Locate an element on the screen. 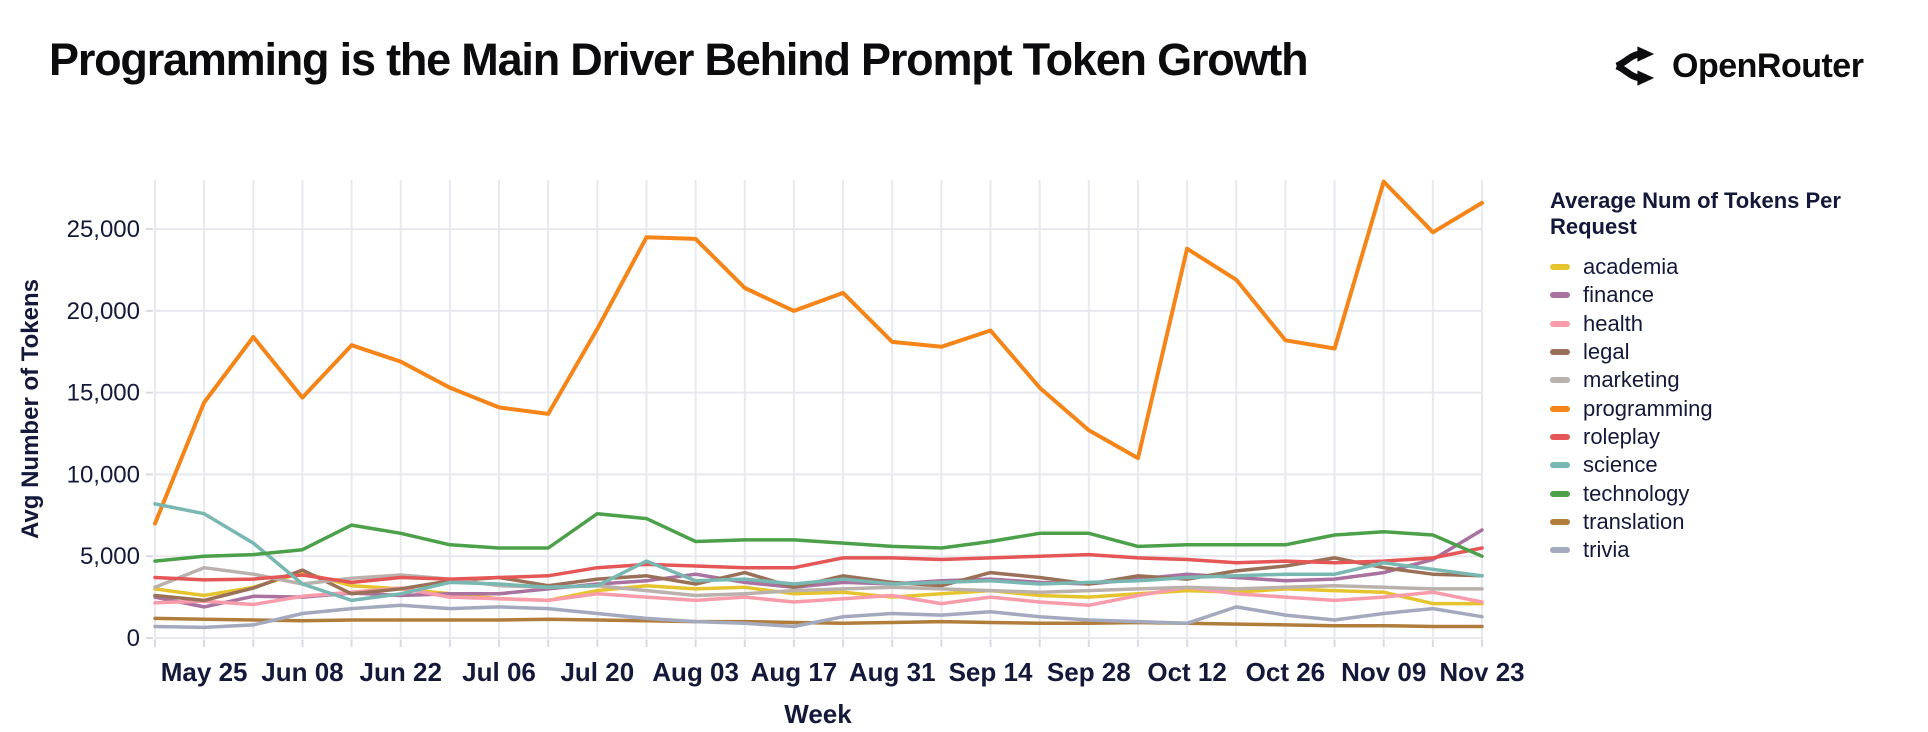 This screenshot has height=732, width=1928. y-tick-label: 15,000 is located at coordinates (103, 393).